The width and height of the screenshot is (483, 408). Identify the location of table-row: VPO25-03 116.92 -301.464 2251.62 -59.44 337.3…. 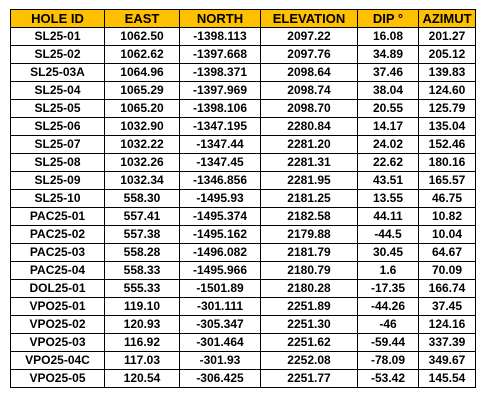
(243, 342).